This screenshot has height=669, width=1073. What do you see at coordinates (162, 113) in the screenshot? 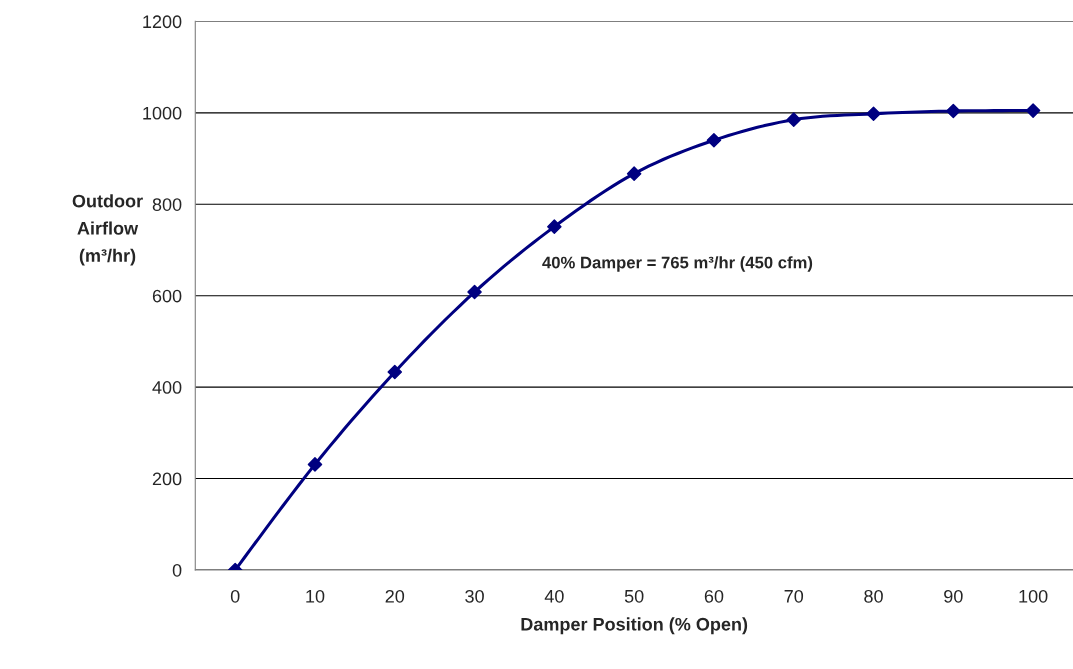
I see `y-tick-label: 1000` at bounding box center [162, 113].